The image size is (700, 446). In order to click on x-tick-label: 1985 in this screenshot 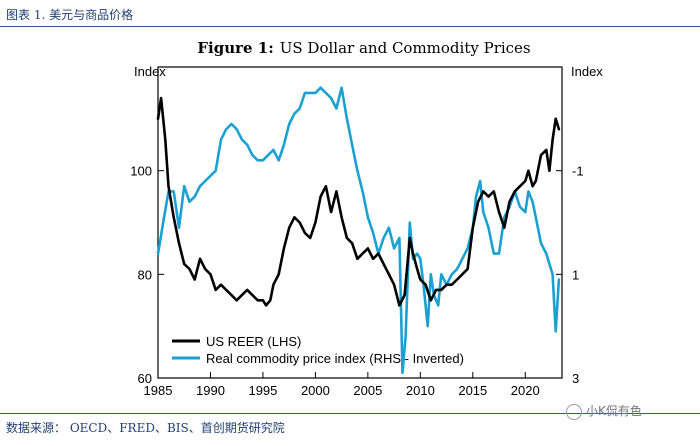, I will do `click(158, 390)`.